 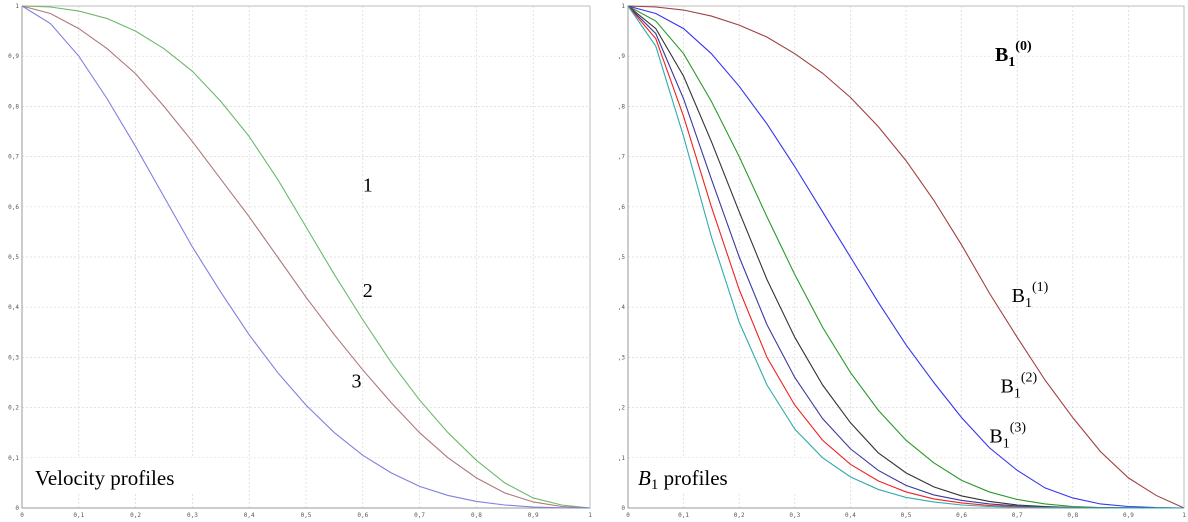 What do you see at coordinates (1019, 386) in the screenshot?
I see `curve-label: B1(2)` at bounding box center [1019, 386].